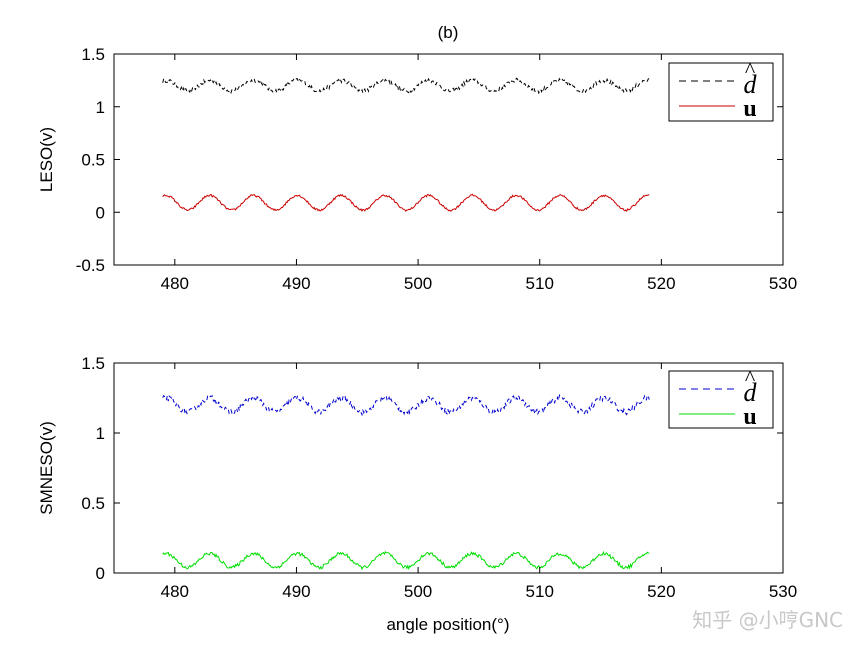  What do you see at coordinates (447, 624) in the screenshot?
I see `x-axis-label: angle position(°)` at bounding box center [447, 624].